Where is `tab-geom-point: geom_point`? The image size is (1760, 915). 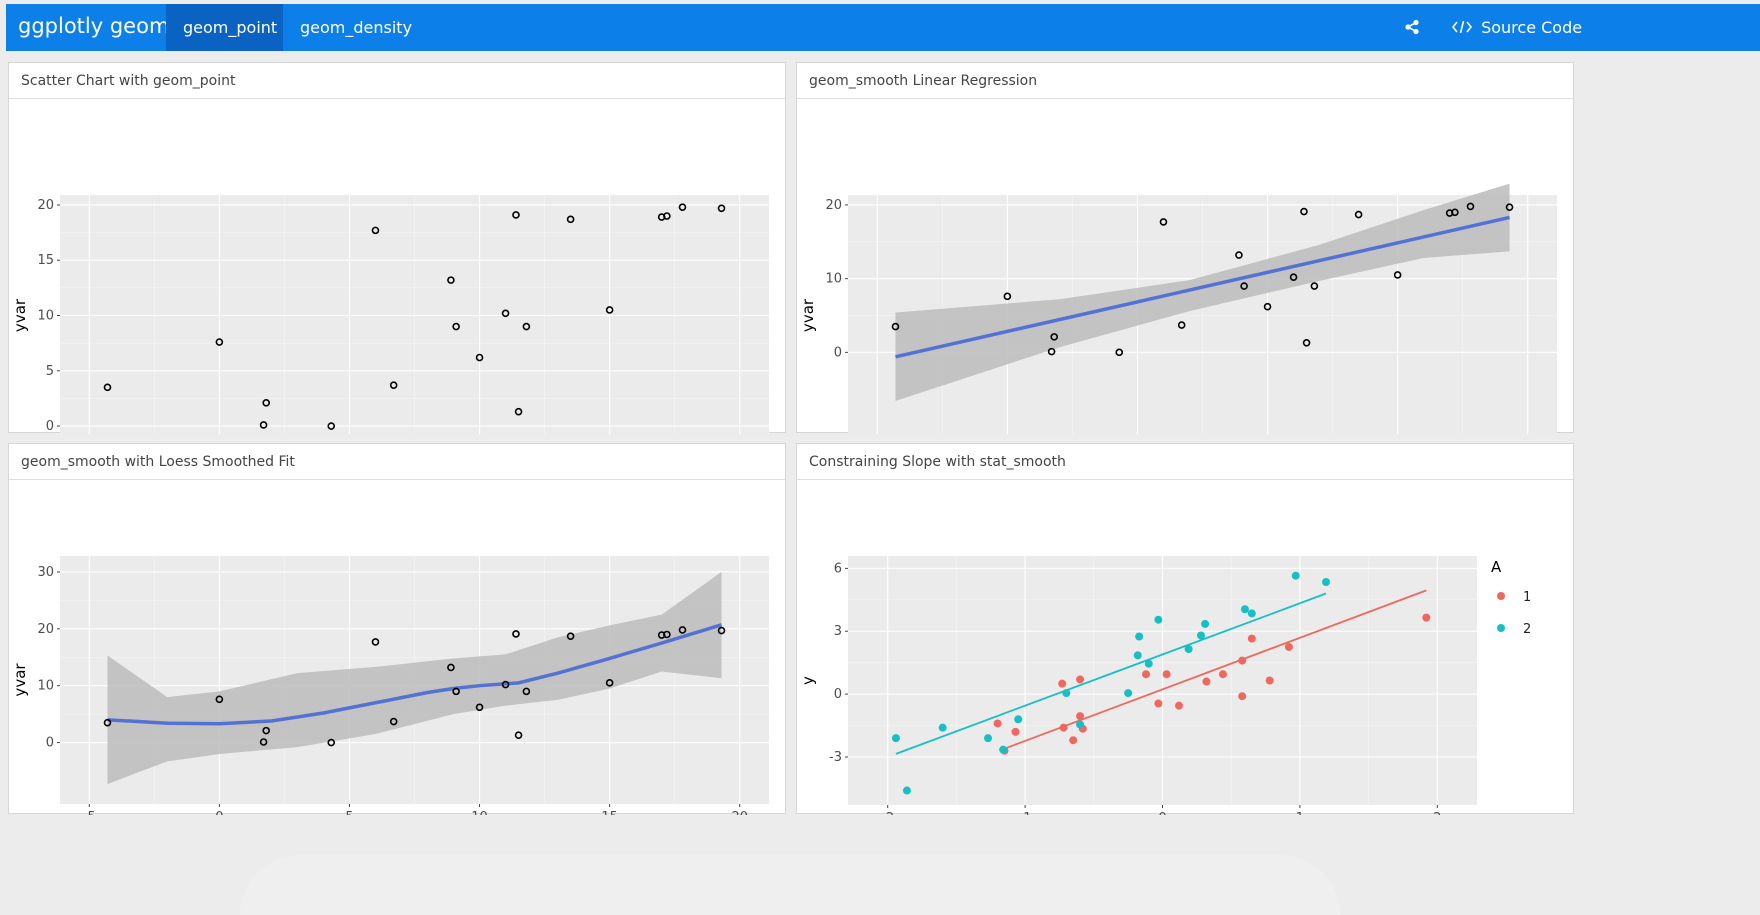
tab-geom-point: geom_point is located at coordinates (224, 27).